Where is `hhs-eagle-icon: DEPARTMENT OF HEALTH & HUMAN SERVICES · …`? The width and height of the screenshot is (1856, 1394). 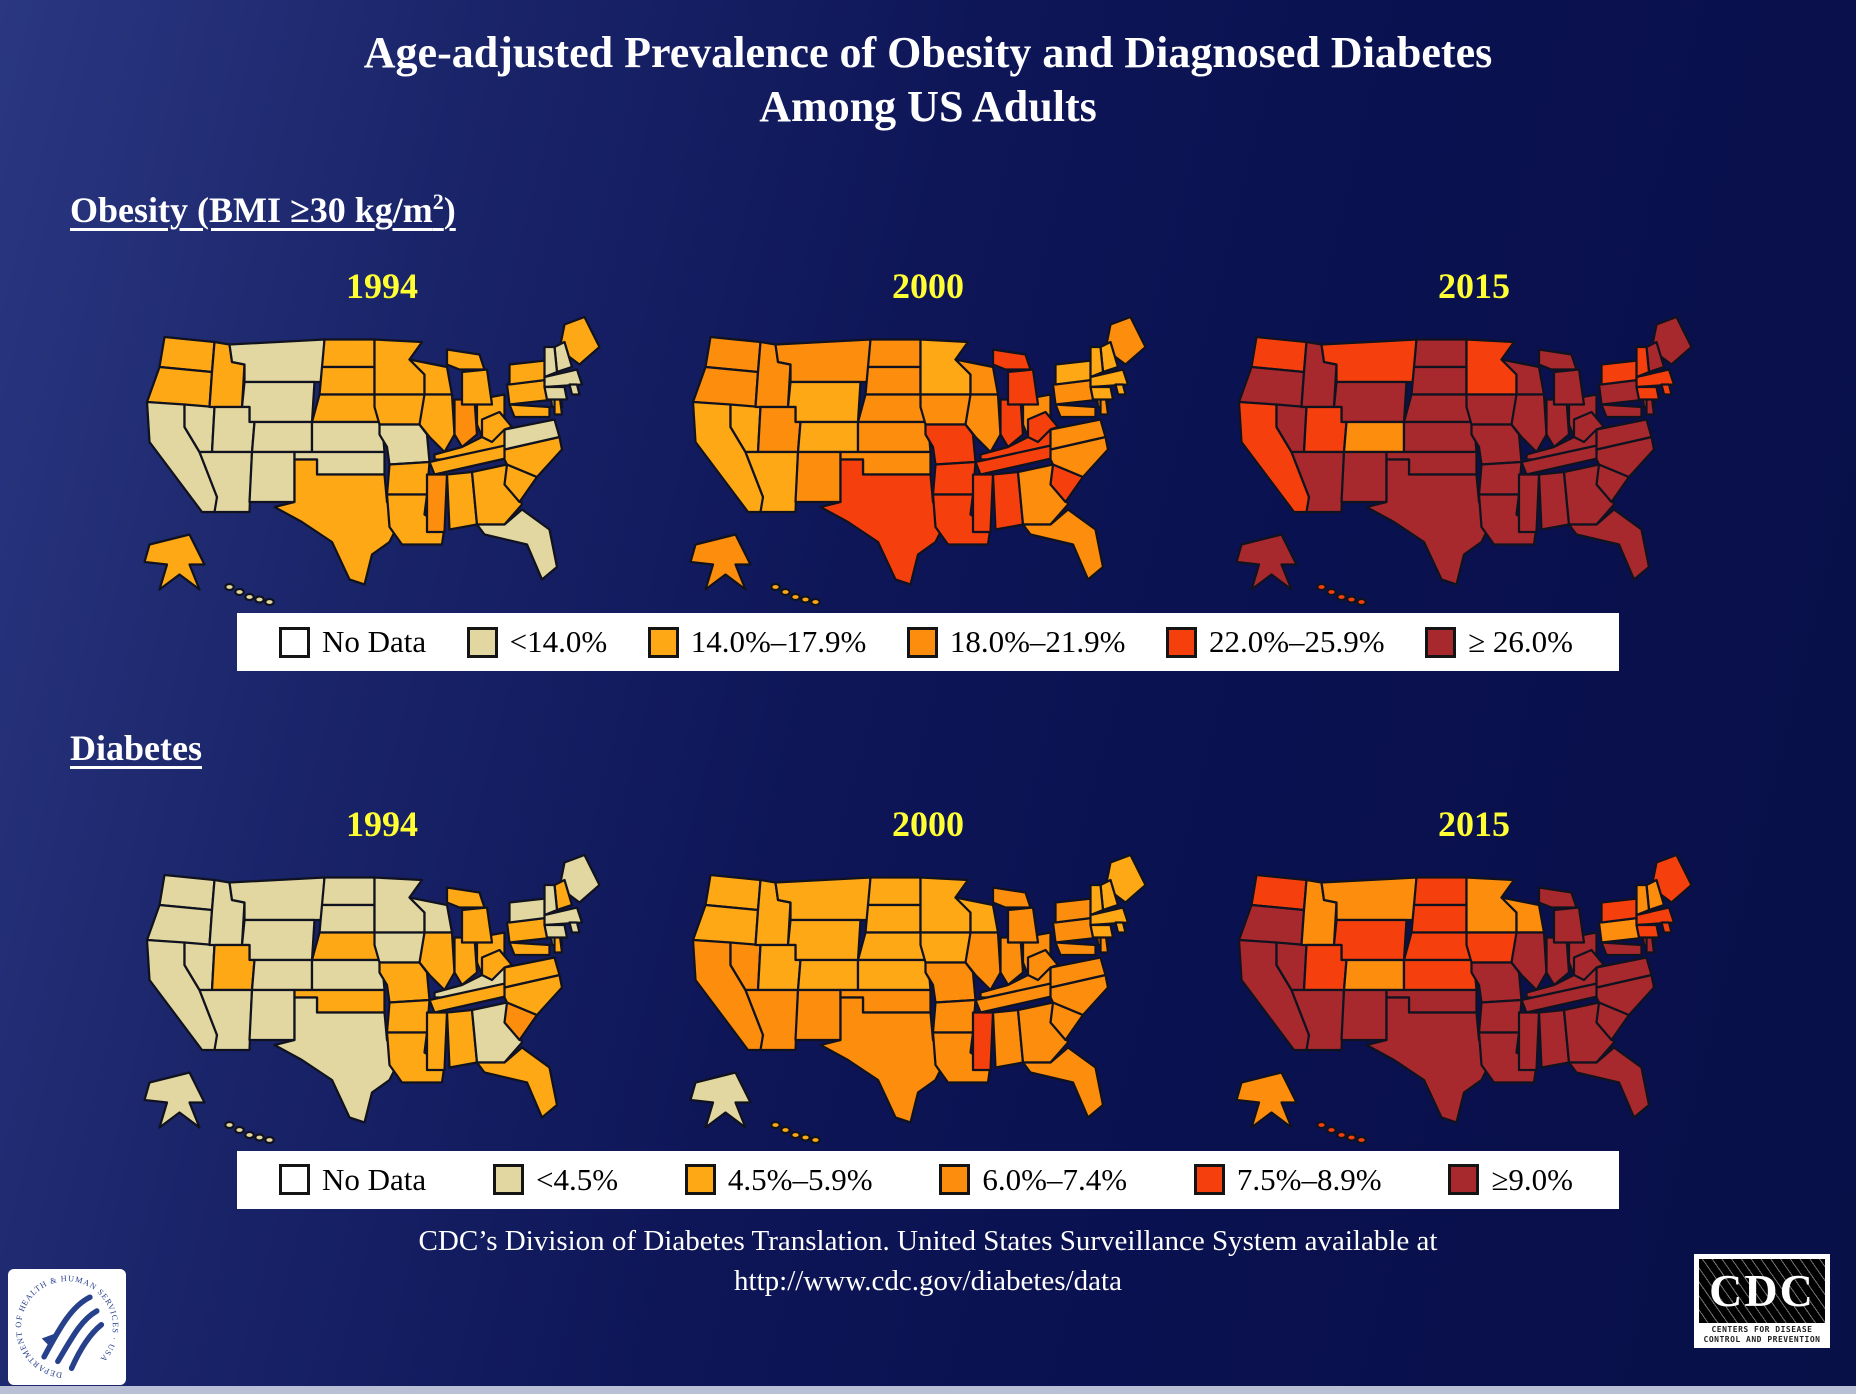 hhs-eagle-icon: DEPARTMENT OF HEALTH & HUMAN SERVICES · … is located at coordinates (67, 1327).